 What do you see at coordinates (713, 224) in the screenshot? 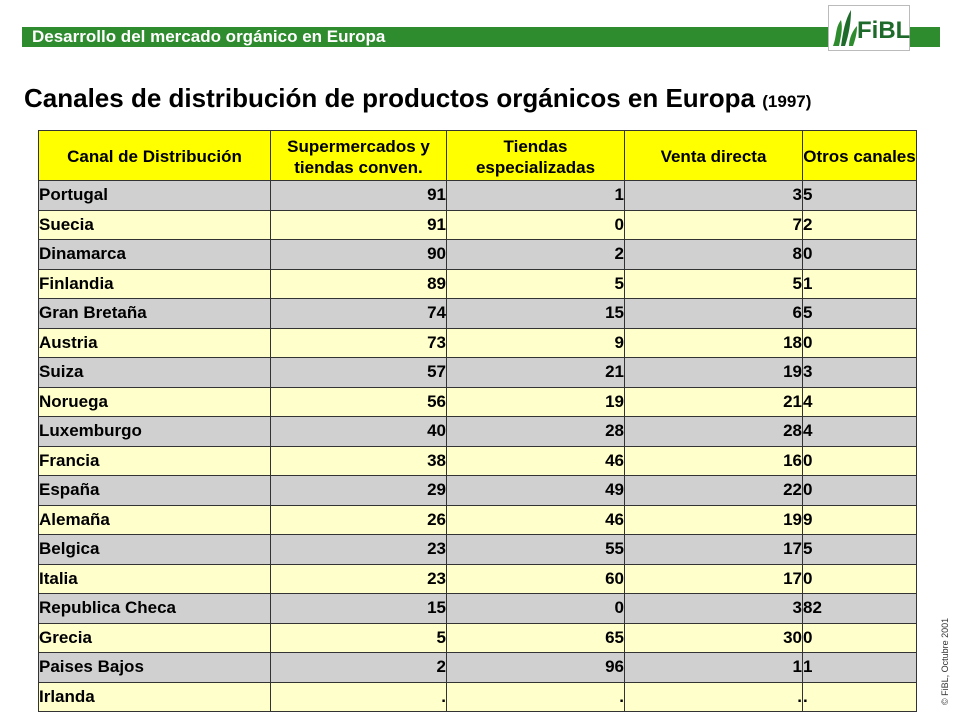
I see `value-cell: 7` at bounding box center [713, 224].